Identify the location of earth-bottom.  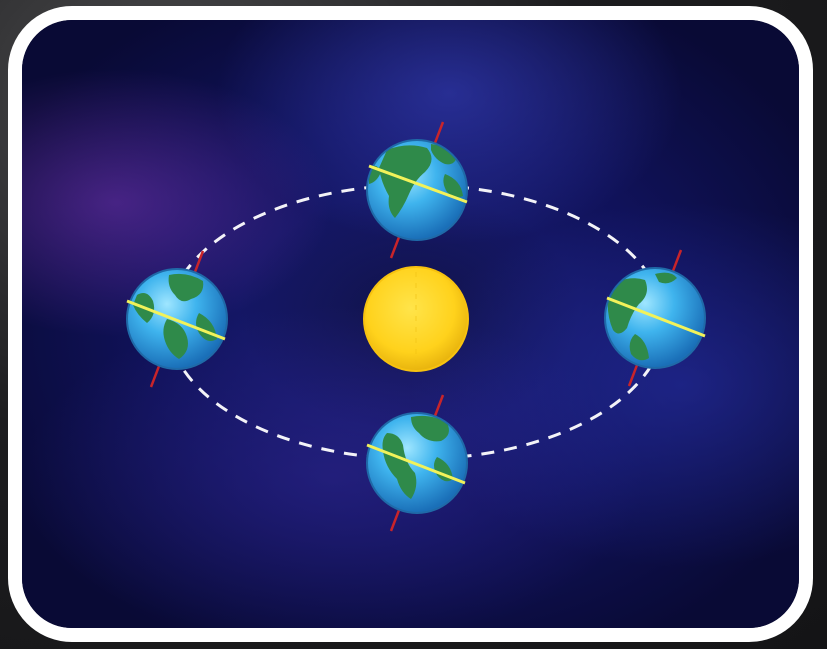
(417, 463).